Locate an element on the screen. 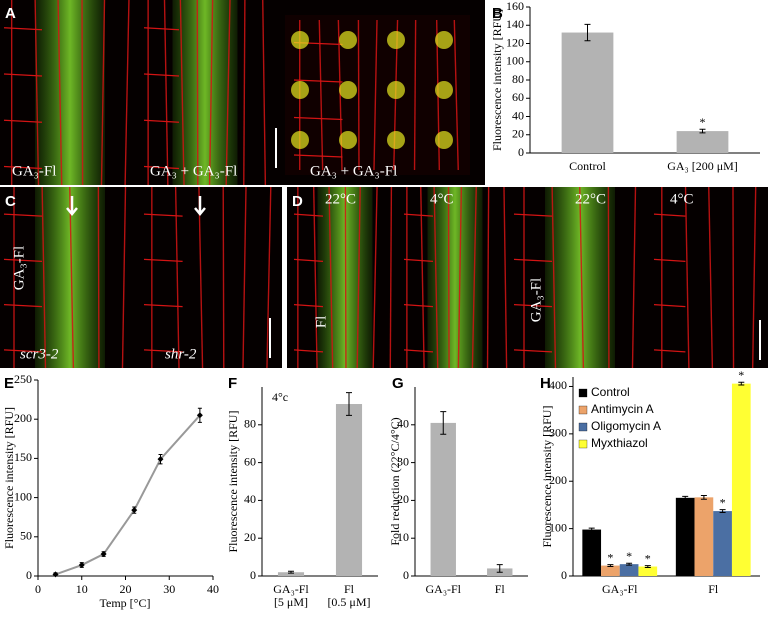  panel-letter: B is located at coordinates (497, 13).